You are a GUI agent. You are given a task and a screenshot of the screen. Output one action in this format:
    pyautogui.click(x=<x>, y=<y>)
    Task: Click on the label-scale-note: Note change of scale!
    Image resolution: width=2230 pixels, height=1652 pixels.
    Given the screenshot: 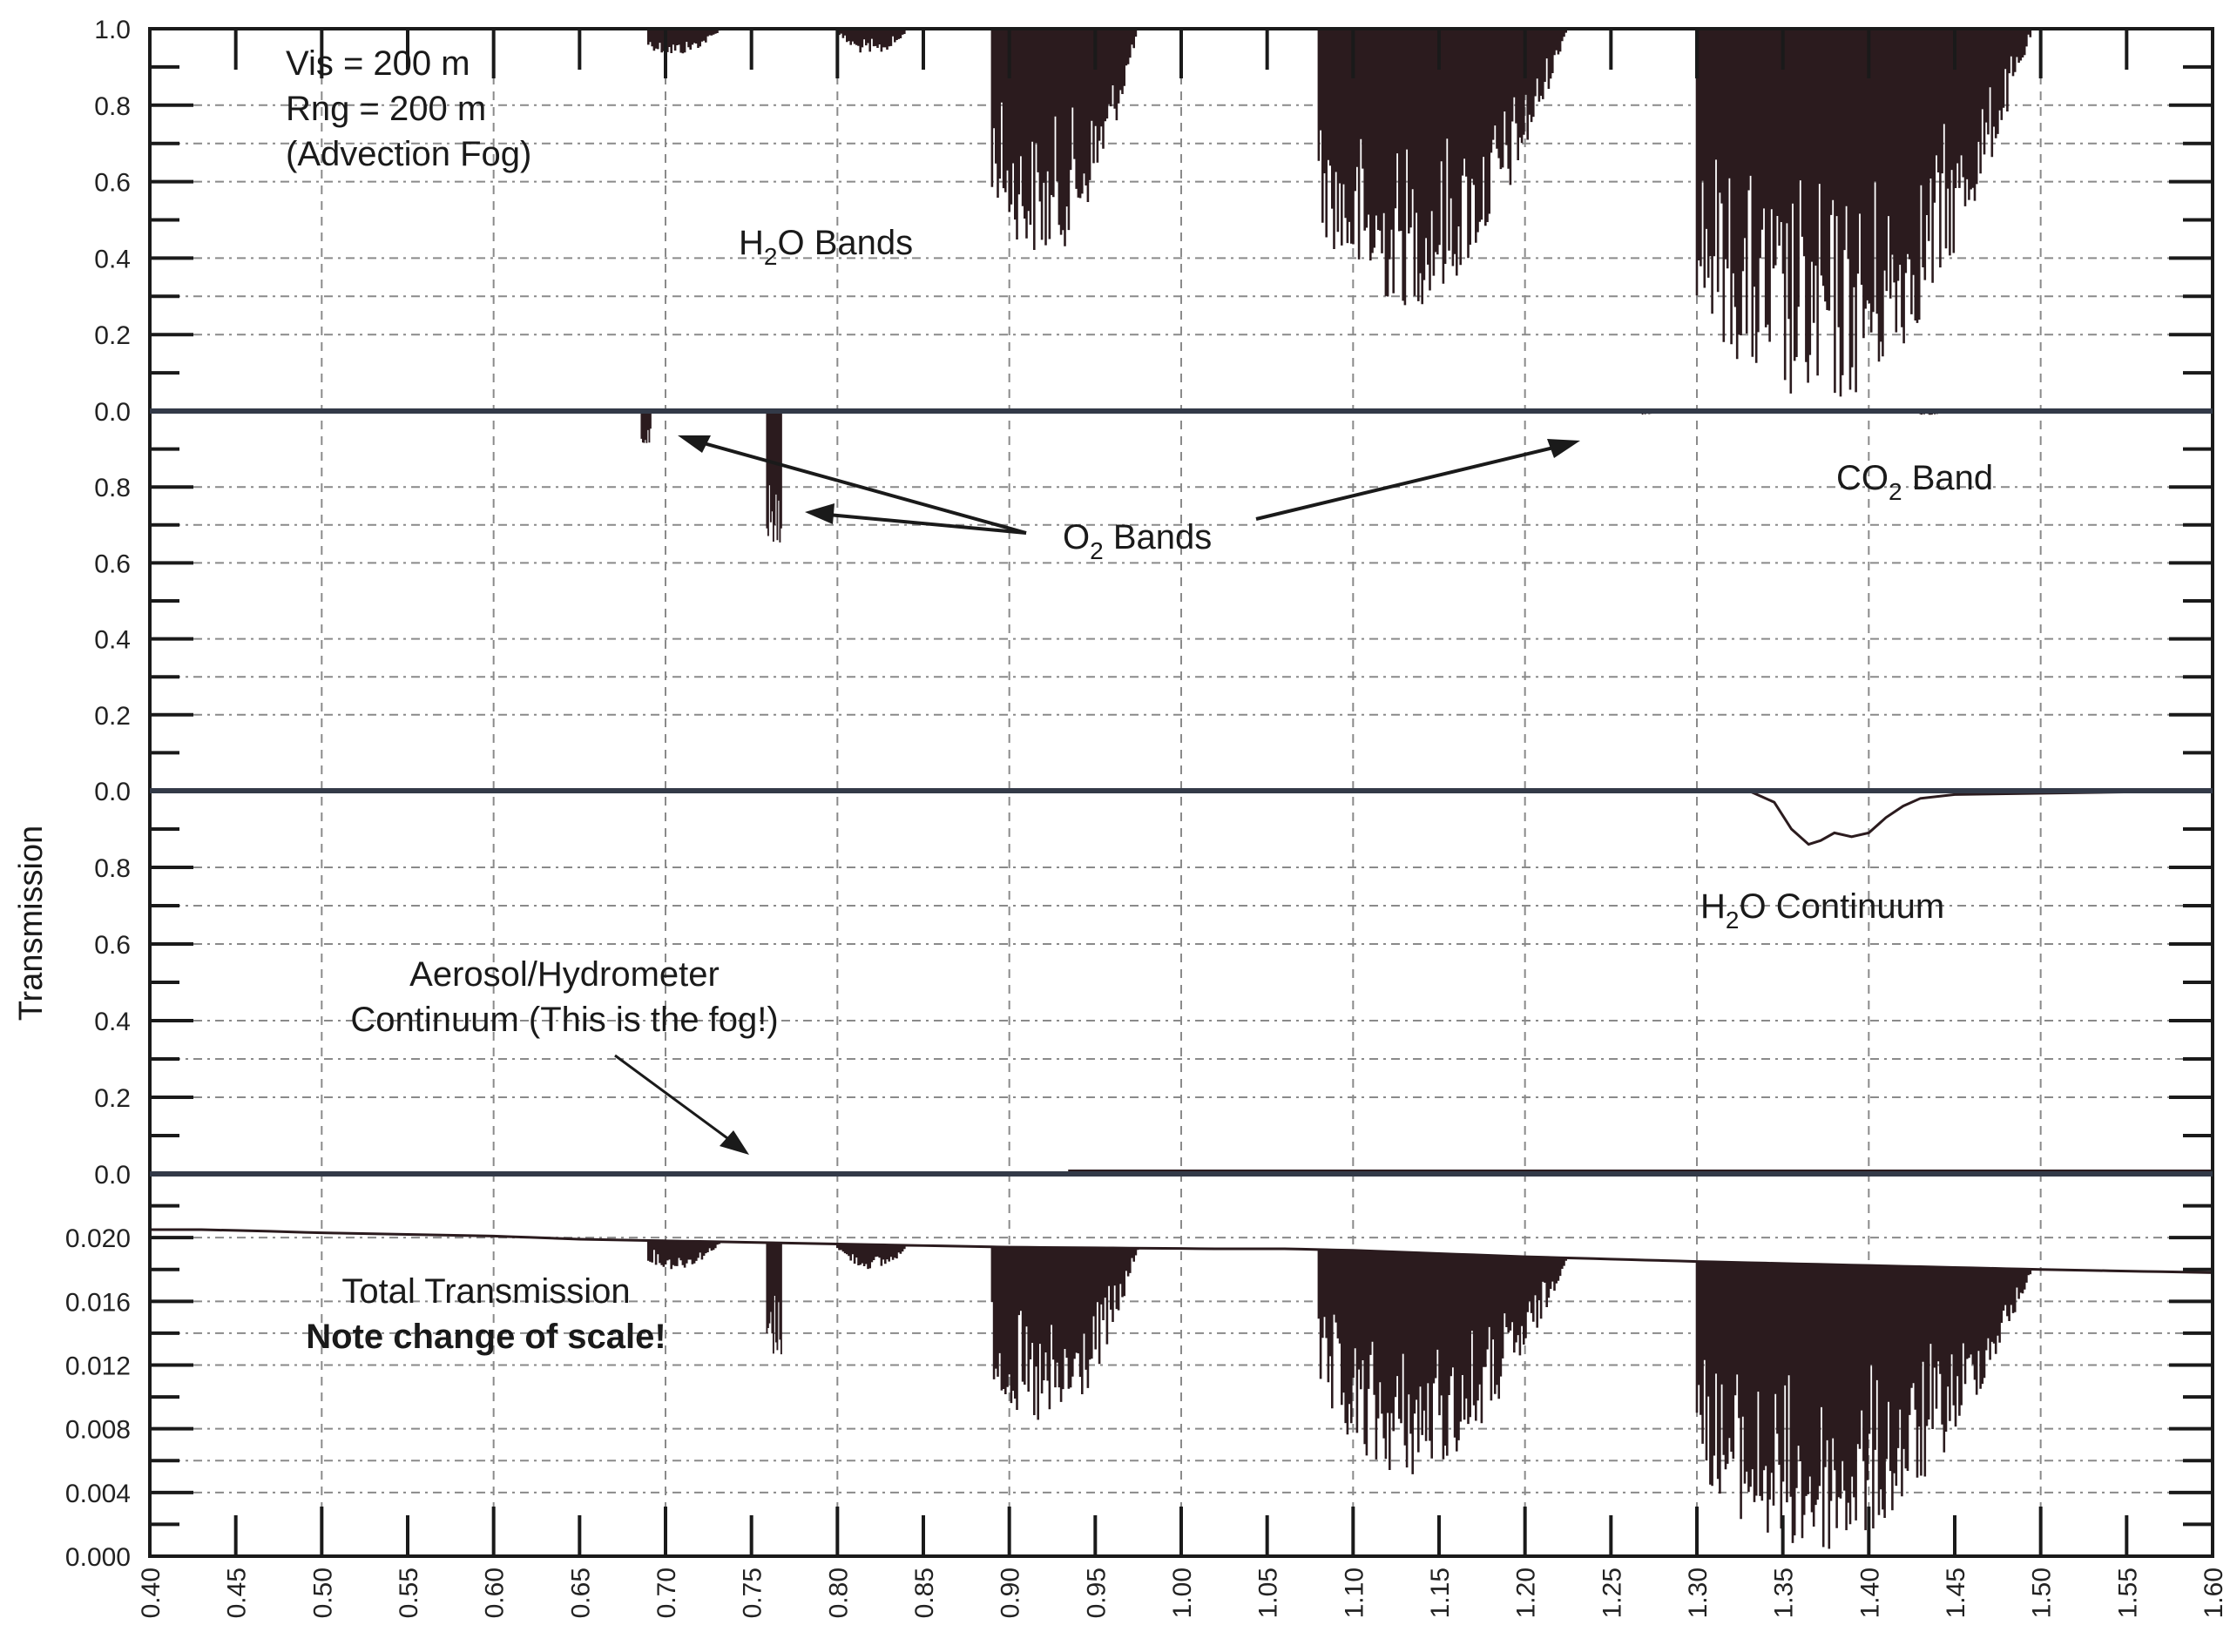 What is the action you would take?
    pyautogui.click(x=486, y=1337)
    